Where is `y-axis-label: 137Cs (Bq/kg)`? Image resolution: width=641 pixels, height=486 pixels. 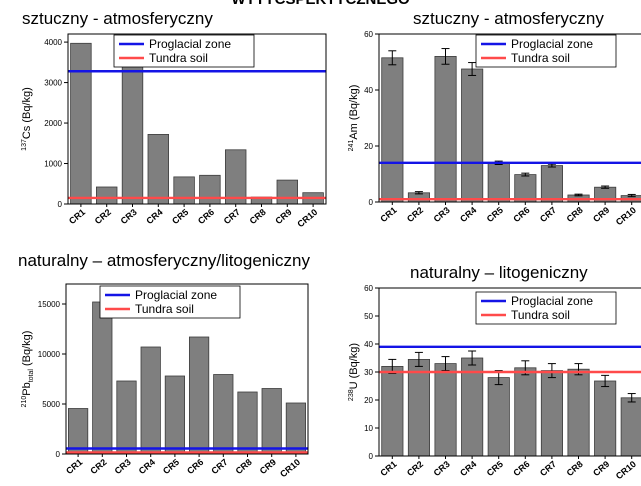 y-axis-label: 137Cs (Bq/kg) is located at coordinates (27, 119).